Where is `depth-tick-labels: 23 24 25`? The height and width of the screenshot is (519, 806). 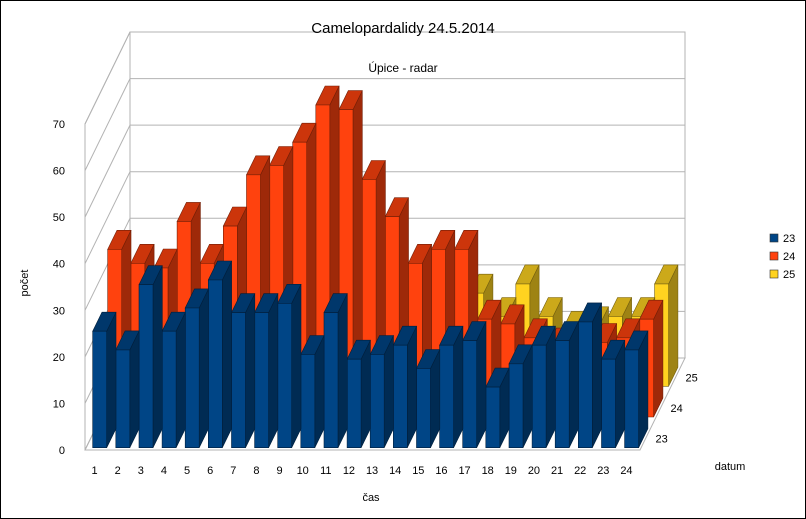
depth-tick-labels: 23 24 25 is located at coordinates (677, 408).